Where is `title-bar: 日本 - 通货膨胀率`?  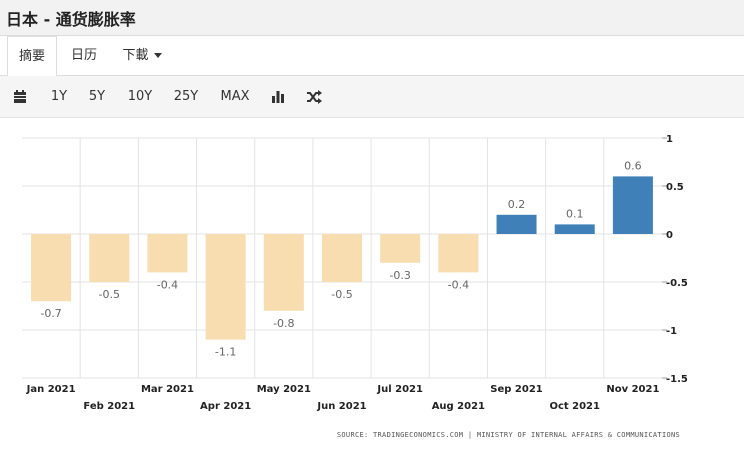
title-bar: 日本 - 通货膨胀率 is located at coordinates (372, 18).